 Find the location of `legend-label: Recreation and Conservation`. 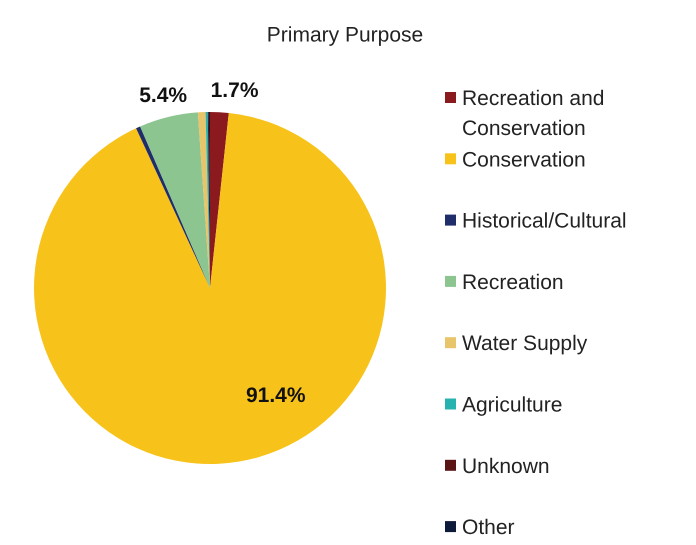

legend-label: Recreation and Conservation is located at coordinates (533, 113).